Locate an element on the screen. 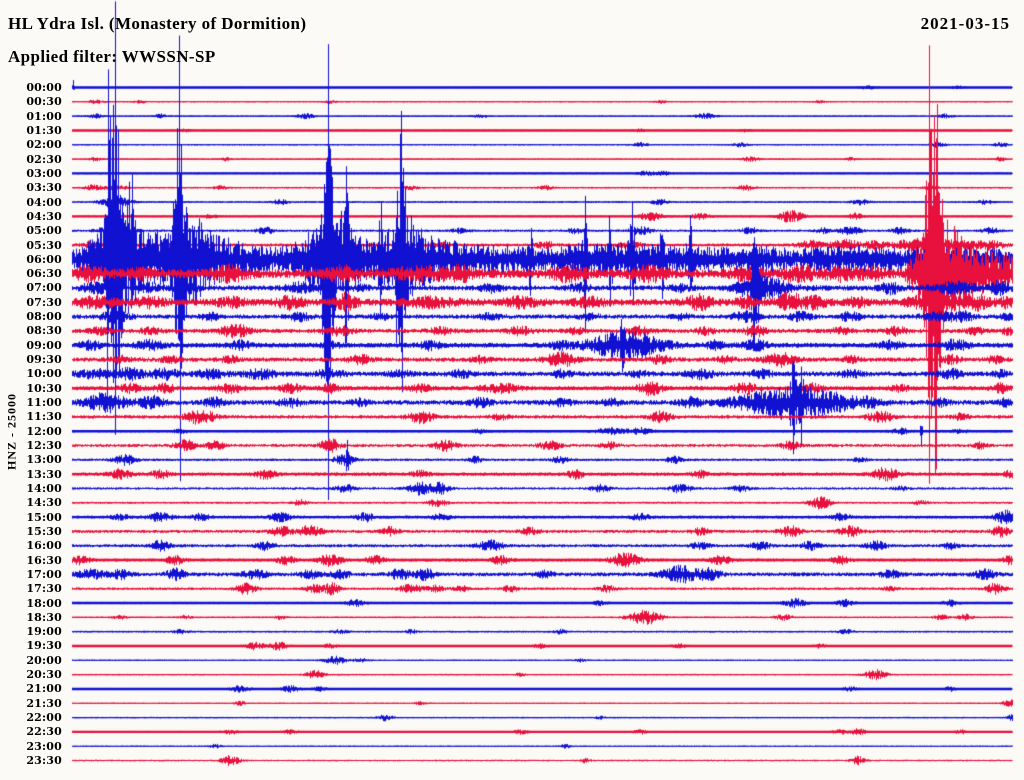 Image resolution: width=1024 pixels, height=780 pixels. time-label: 08:30 is located at coordinates (44, 331).